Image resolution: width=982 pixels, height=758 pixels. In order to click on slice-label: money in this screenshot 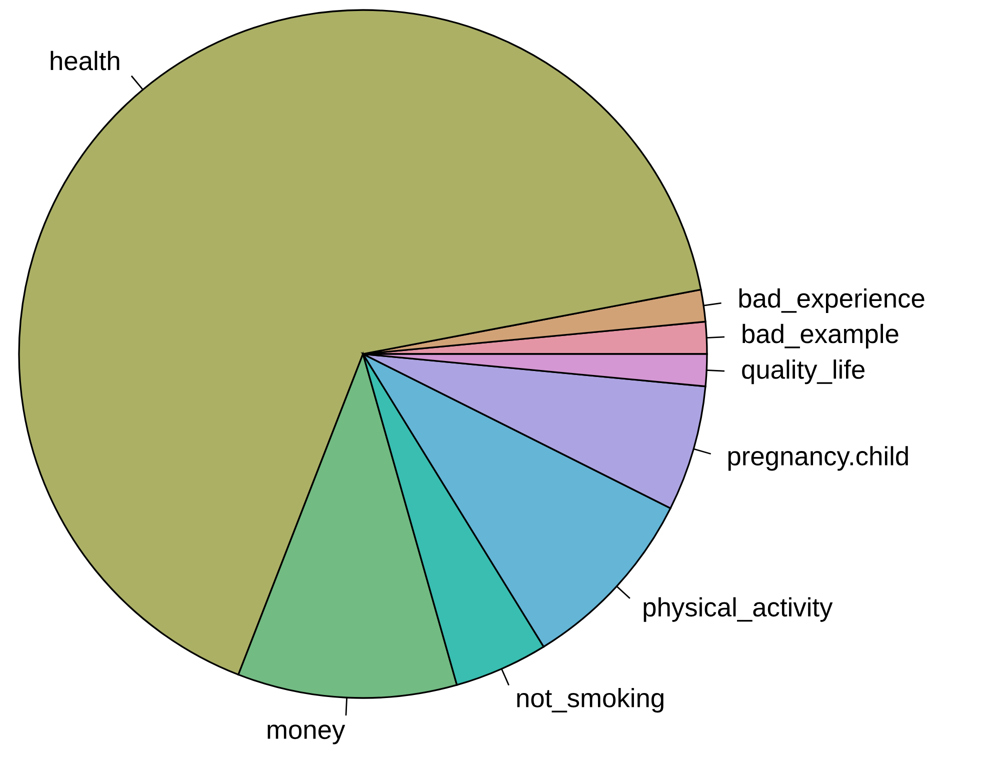, I will do `click(307, 734)`.